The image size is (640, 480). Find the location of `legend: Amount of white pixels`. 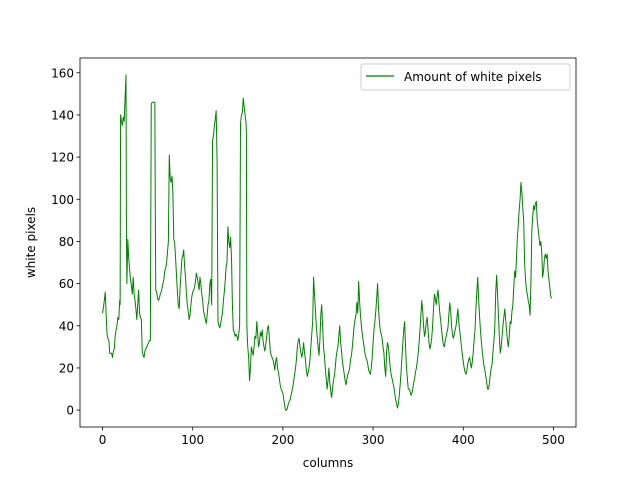

legend: Amount of white pixels is located at coordinates (465, 77).